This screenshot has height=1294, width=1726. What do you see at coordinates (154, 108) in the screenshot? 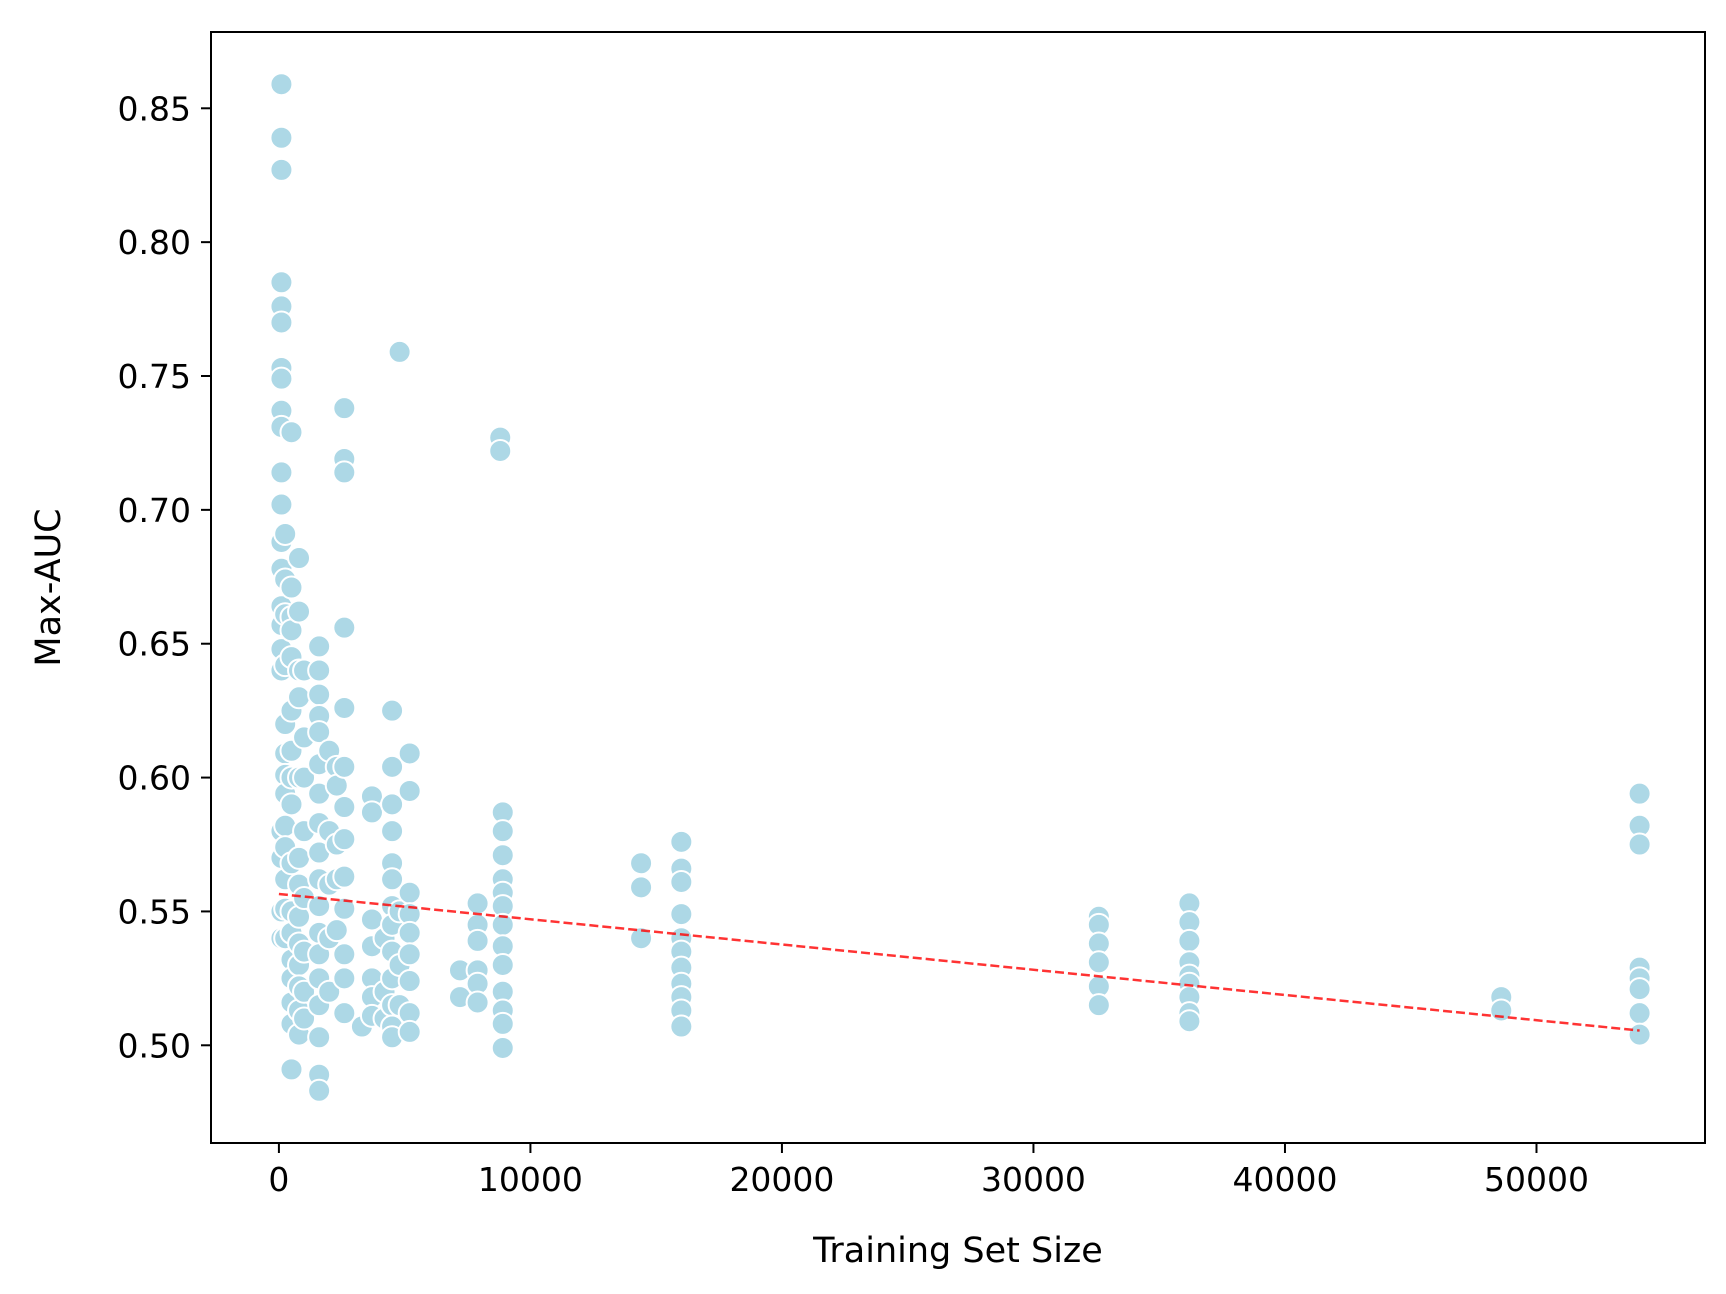
I see `y-tick-label: 0.85` at bounding box center [154, 108].